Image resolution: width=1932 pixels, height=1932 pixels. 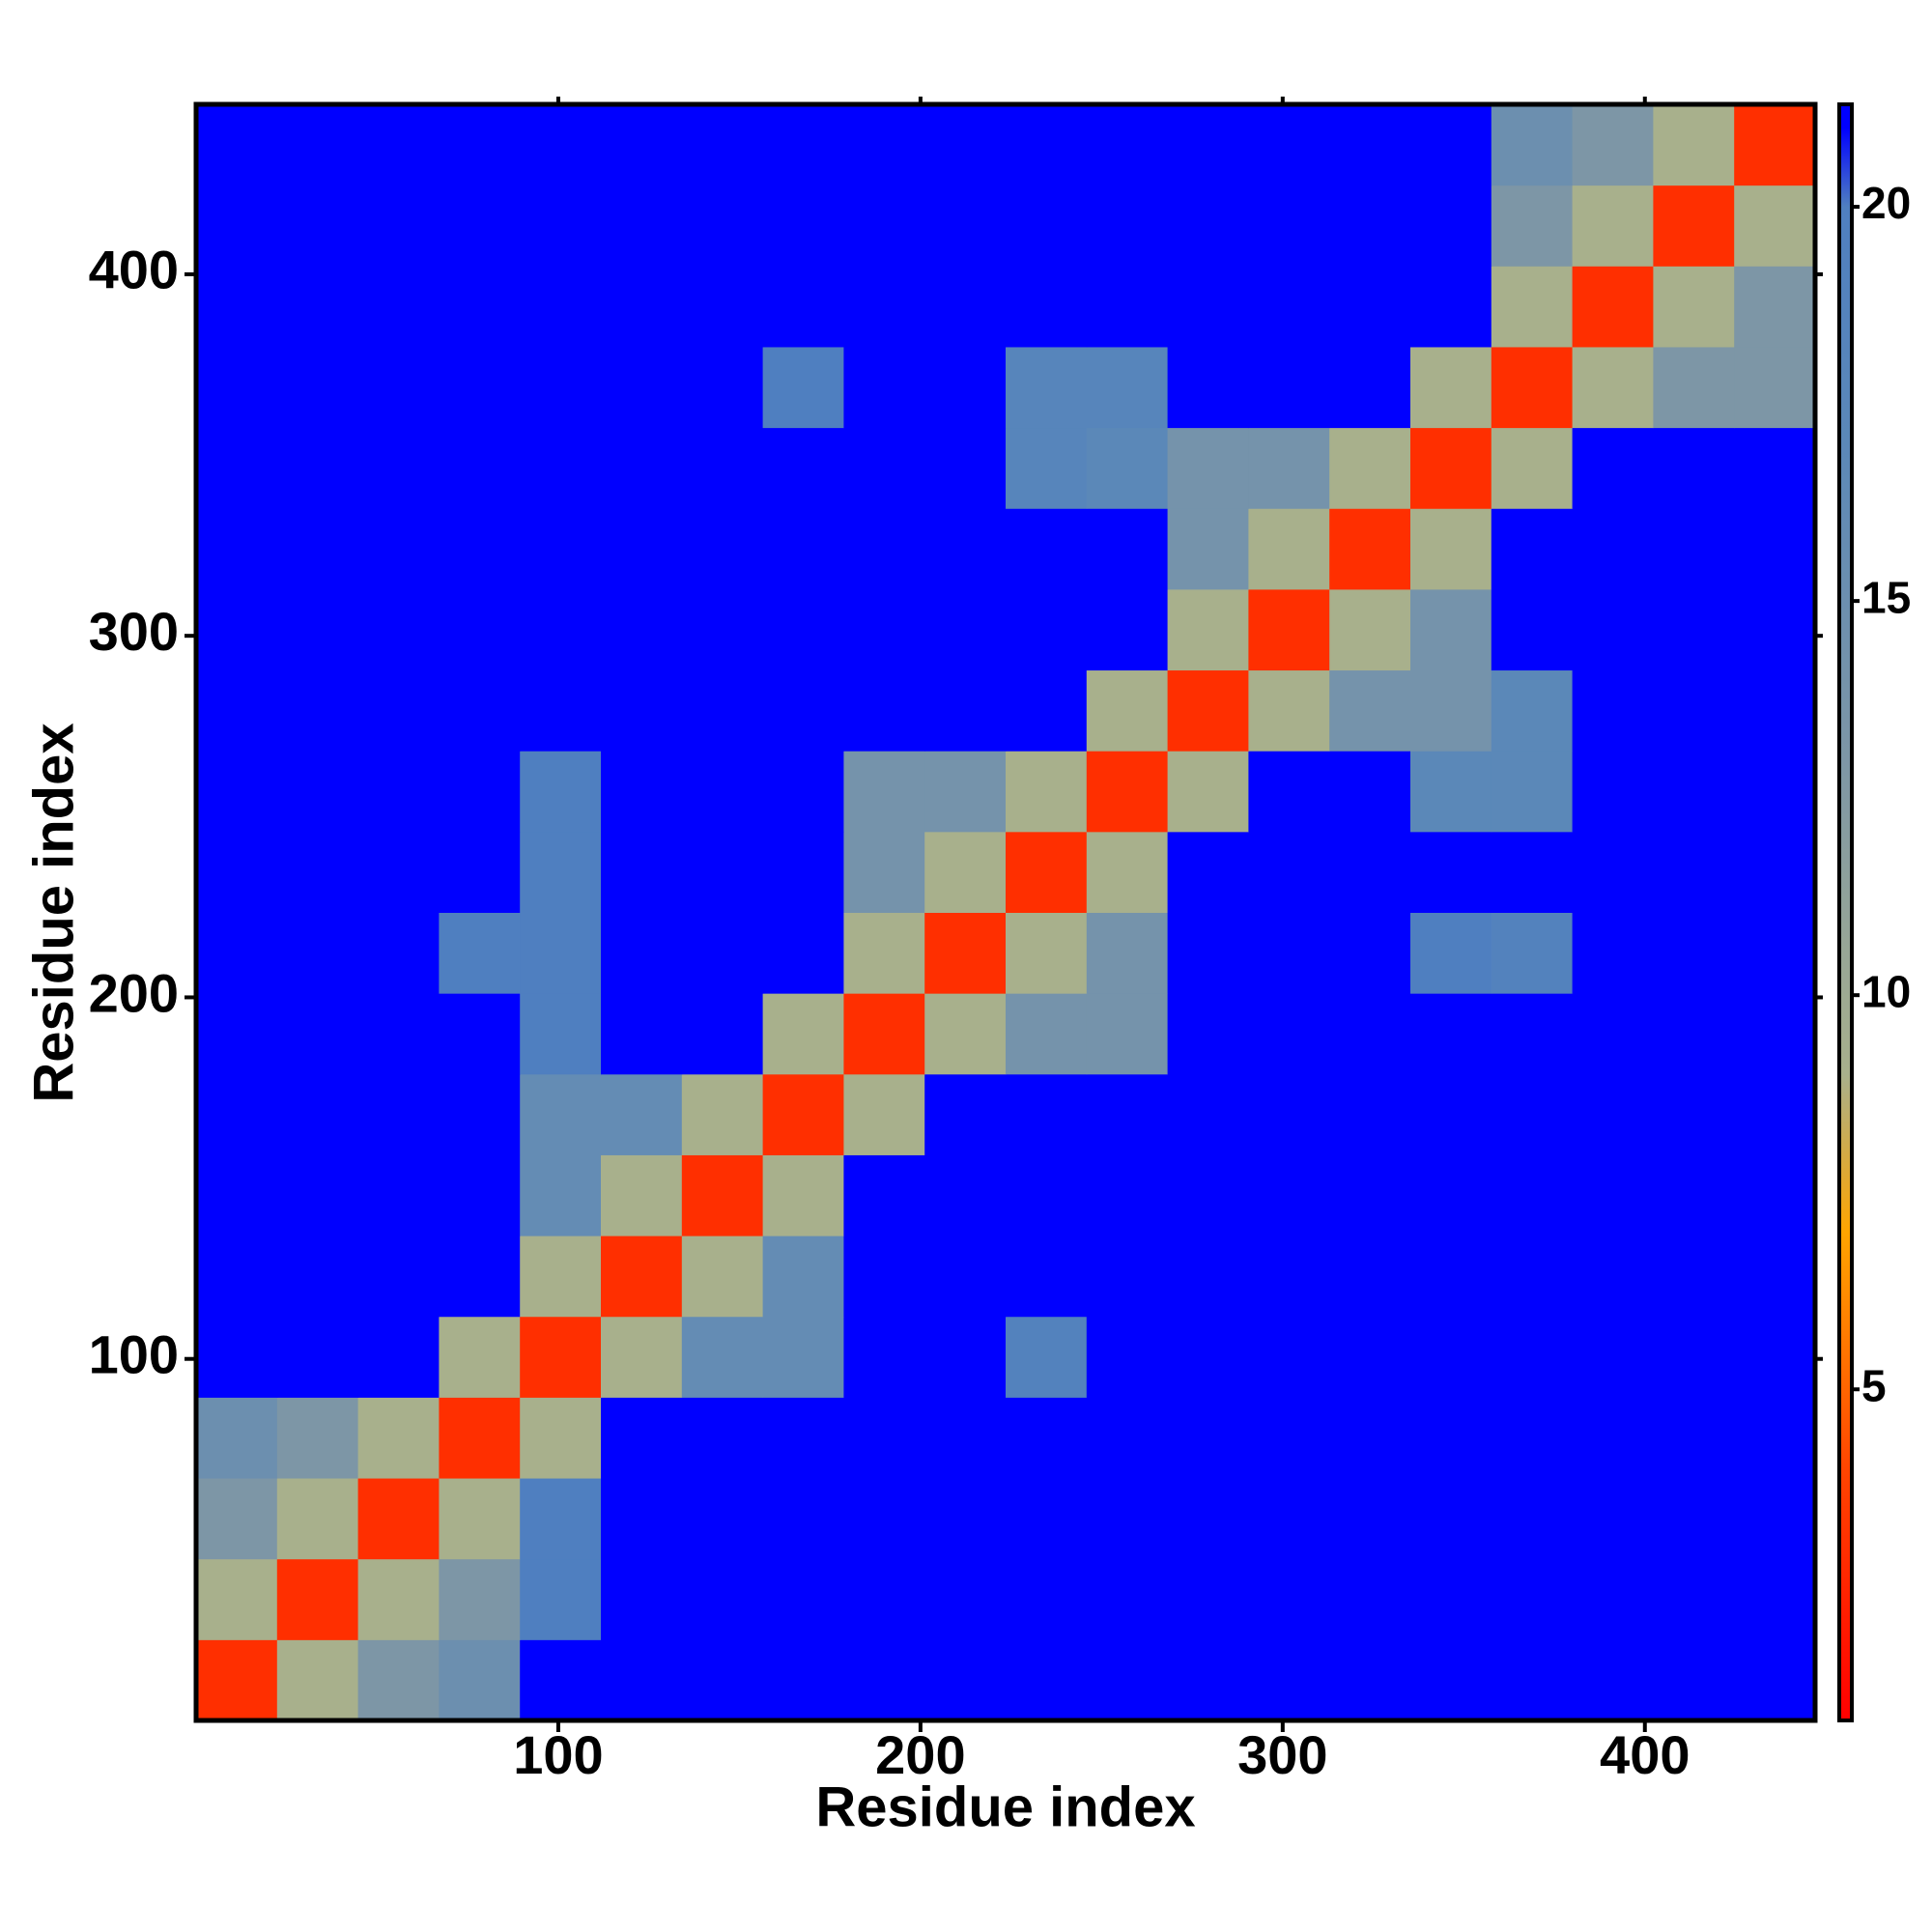 What do you see at coordinates (1645, 1754) in the screenshot?
I see `x-tick-label: 400` at bounding box center [1645, 1754].